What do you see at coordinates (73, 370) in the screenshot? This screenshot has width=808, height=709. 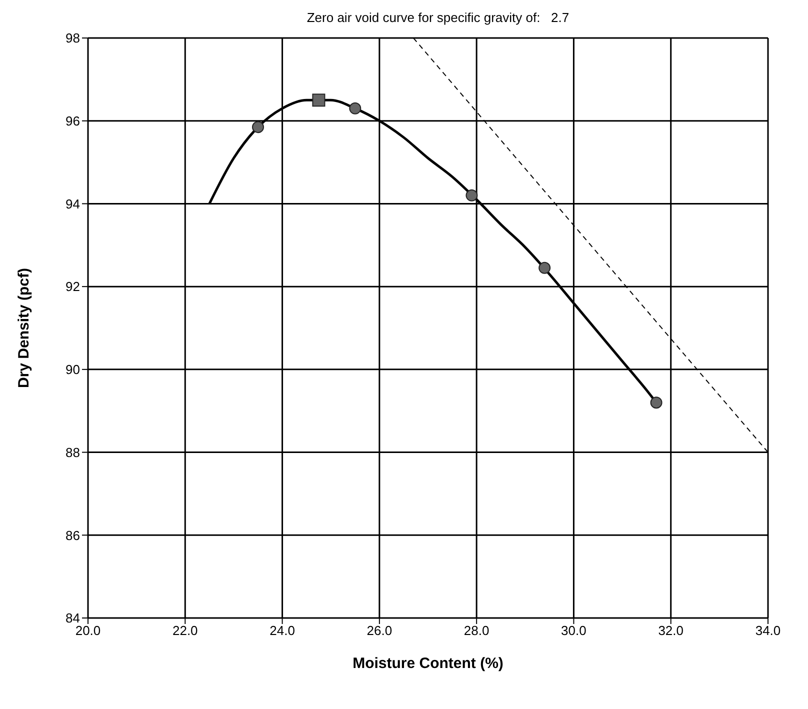 I see `y-tick-label: 90` at bounding box center [73, 370].